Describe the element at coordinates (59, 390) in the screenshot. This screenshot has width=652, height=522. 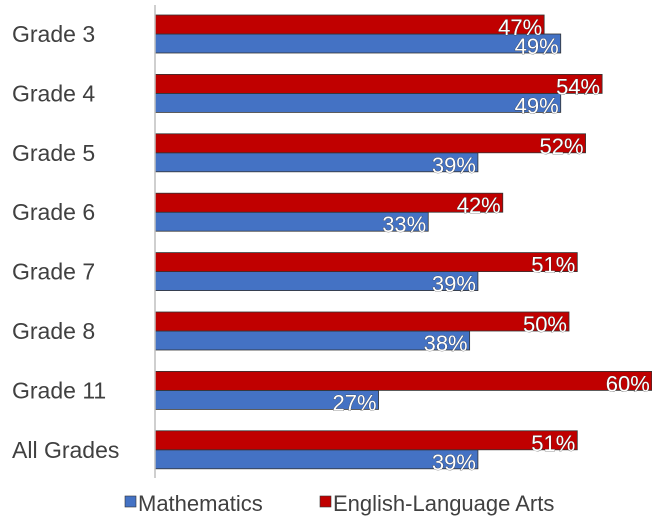
I see `category-label: Grade 11` at that location.